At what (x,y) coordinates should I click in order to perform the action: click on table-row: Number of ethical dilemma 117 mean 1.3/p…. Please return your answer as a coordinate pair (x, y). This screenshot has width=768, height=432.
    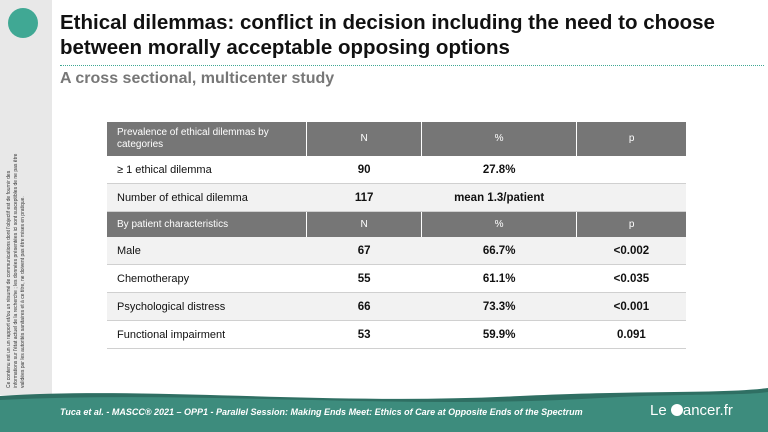
    Looking at the image, I should click on (396, 197).